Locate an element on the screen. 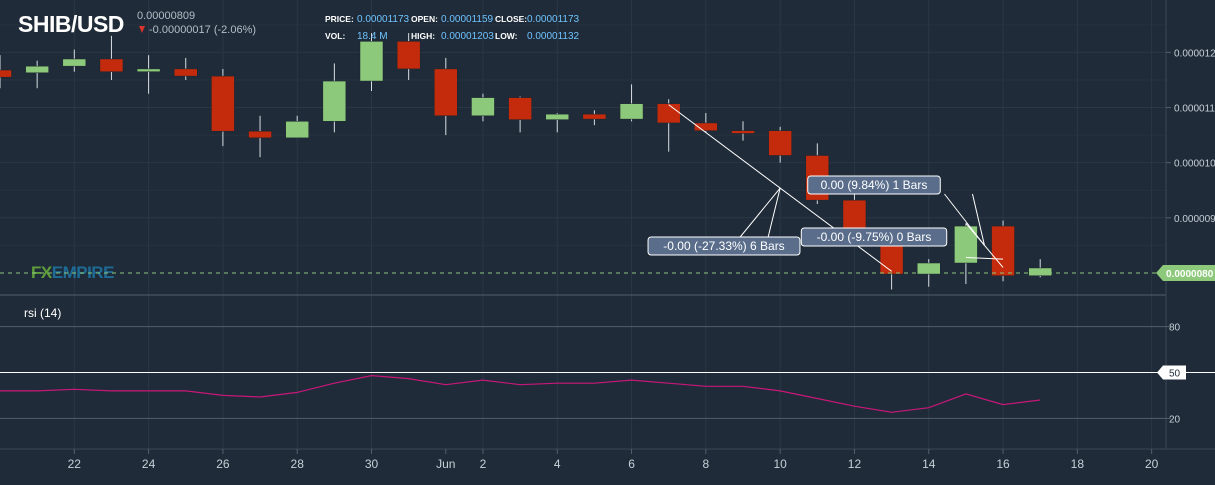 The image size is (1215, 485). x-tick-label: 16 is located at coordinates (1003, 464).